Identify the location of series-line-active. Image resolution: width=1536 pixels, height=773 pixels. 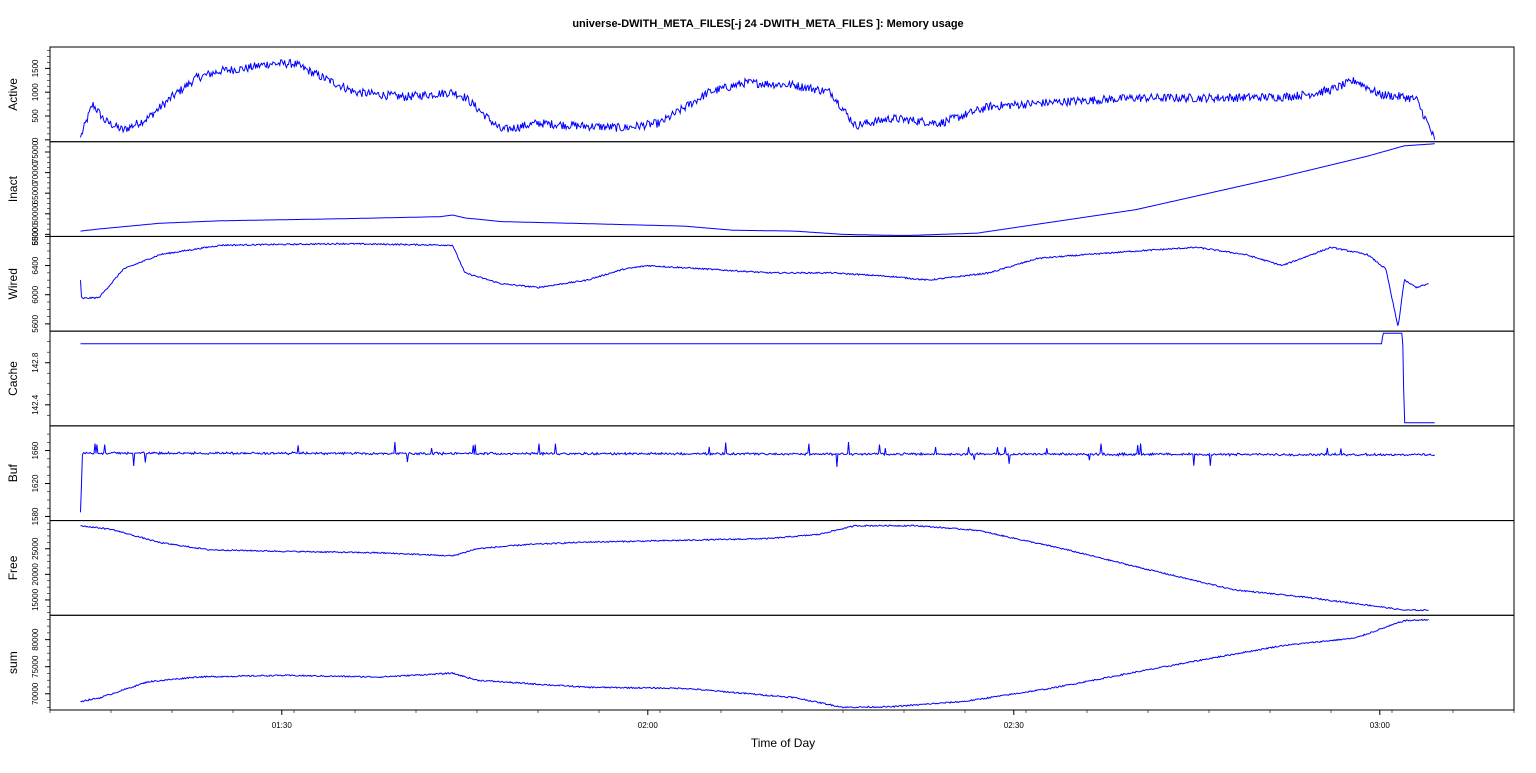
(758, 99).